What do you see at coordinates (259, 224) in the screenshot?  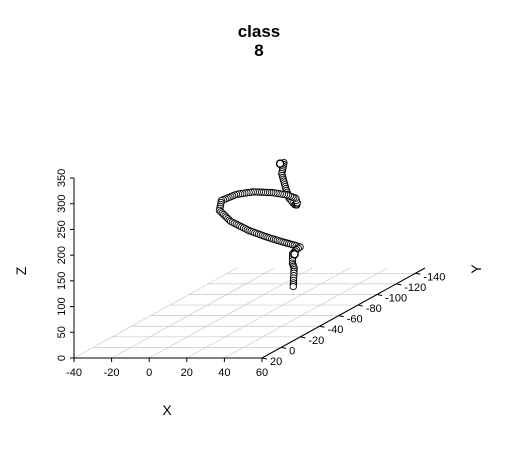 I see `data-points` at bounding box center [259, 224].